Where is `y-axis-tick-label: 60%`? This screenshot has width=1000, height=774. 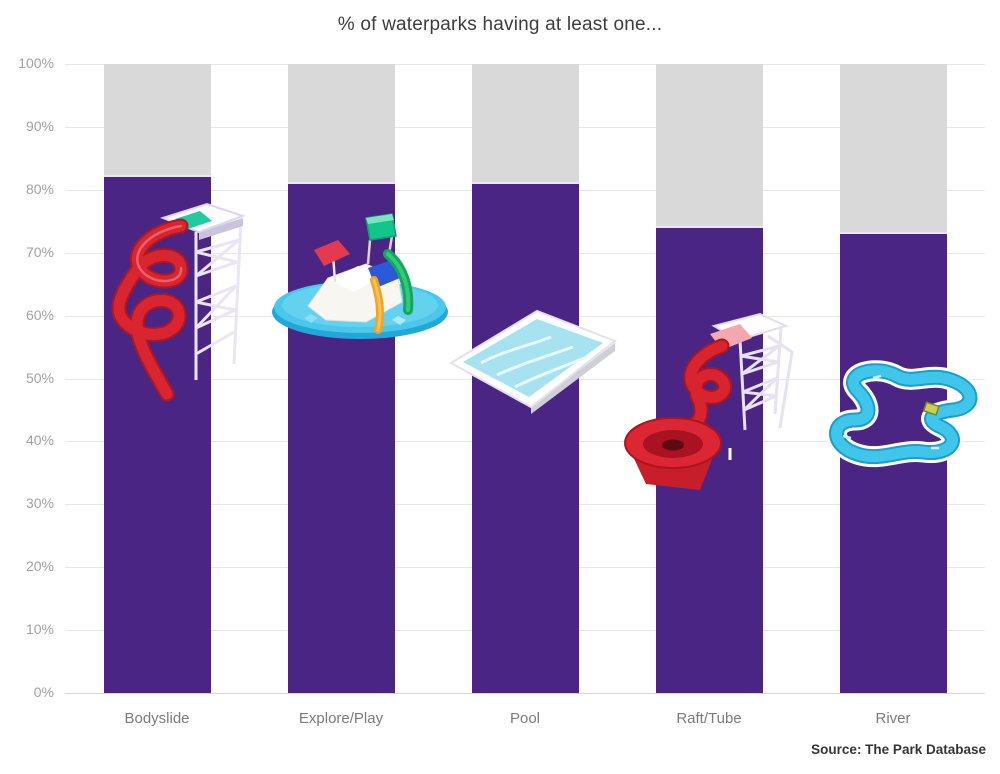
y-axis-tick-label: 60% is located at coordinates (39, 314).